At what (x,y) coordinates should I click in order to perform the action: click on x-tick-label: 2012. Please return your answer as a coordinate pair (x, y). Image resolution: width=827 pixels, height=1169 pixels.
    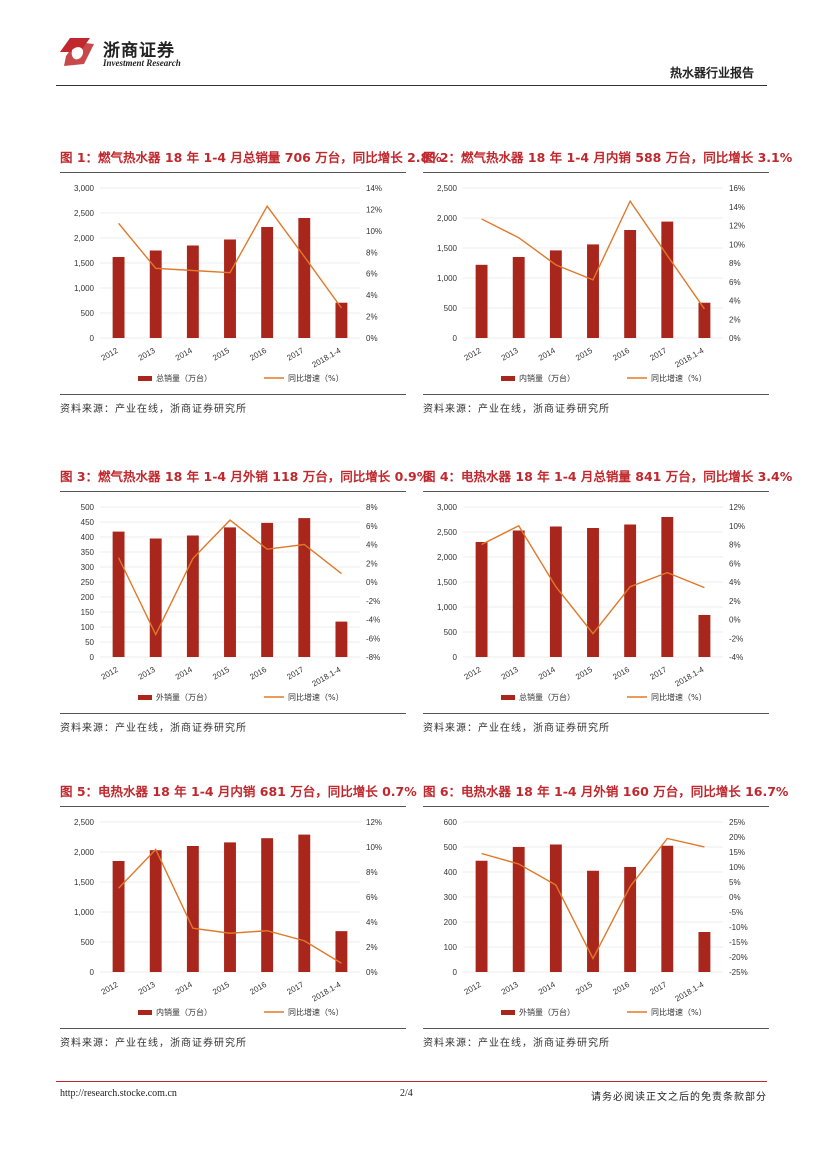
    Looking at the image, I should click on (473, 673).